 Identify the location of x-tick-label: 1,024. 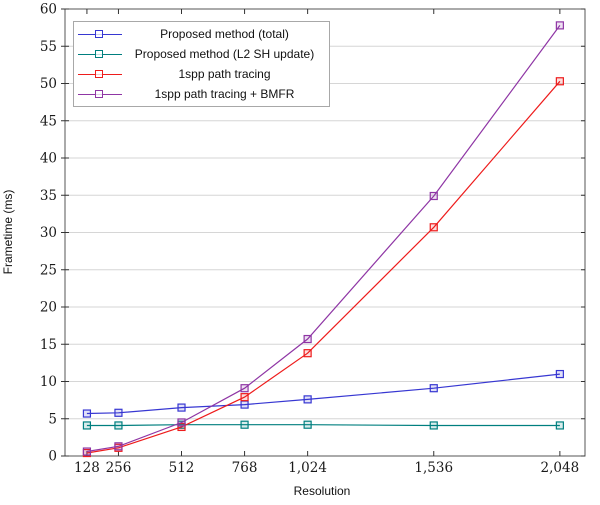
(307, 468).